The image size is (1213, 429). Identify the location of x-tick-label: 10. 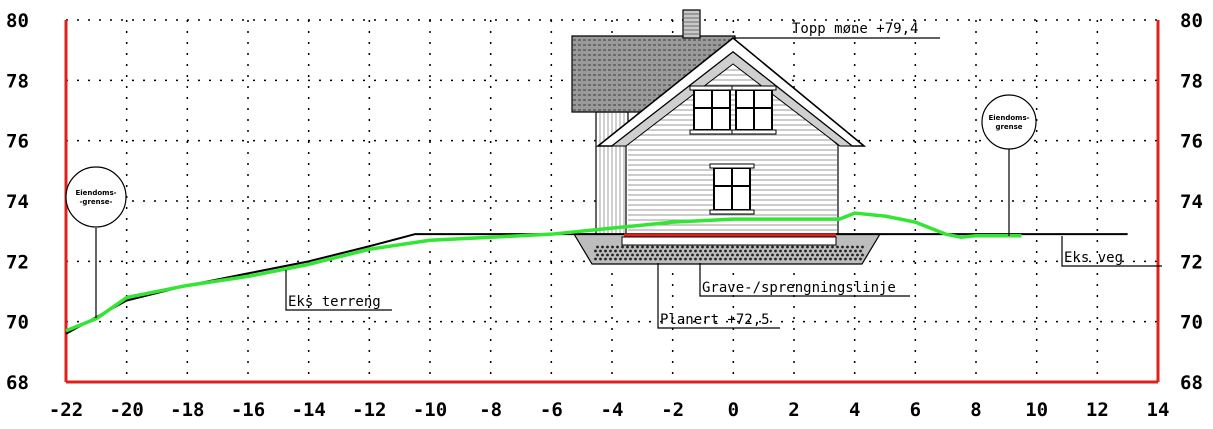
(1036, 410).